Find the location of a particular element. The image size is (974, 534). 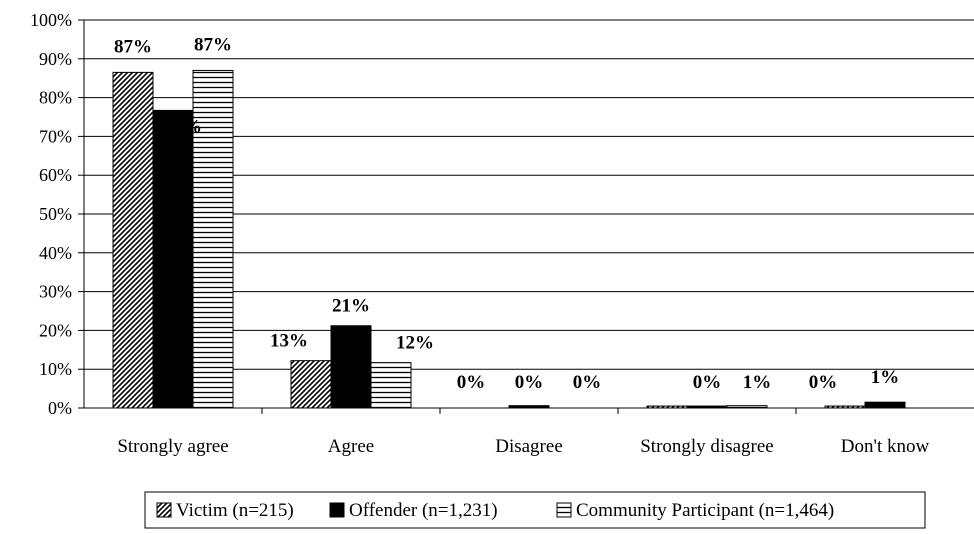

data-label: 13% is located at coordinates (289, 341).